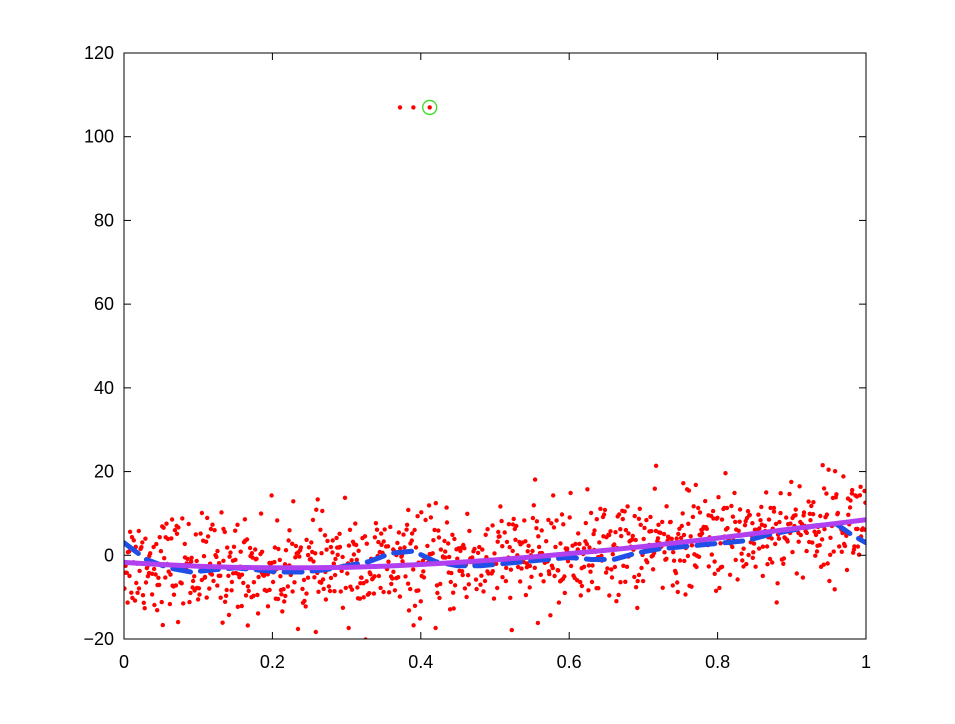 Image resolution: width=955 pixels, height=724 pixels. Describe the element at coordinates (420, 662) in the screenshot. I see `x-tick-label: 0.4` at that location.